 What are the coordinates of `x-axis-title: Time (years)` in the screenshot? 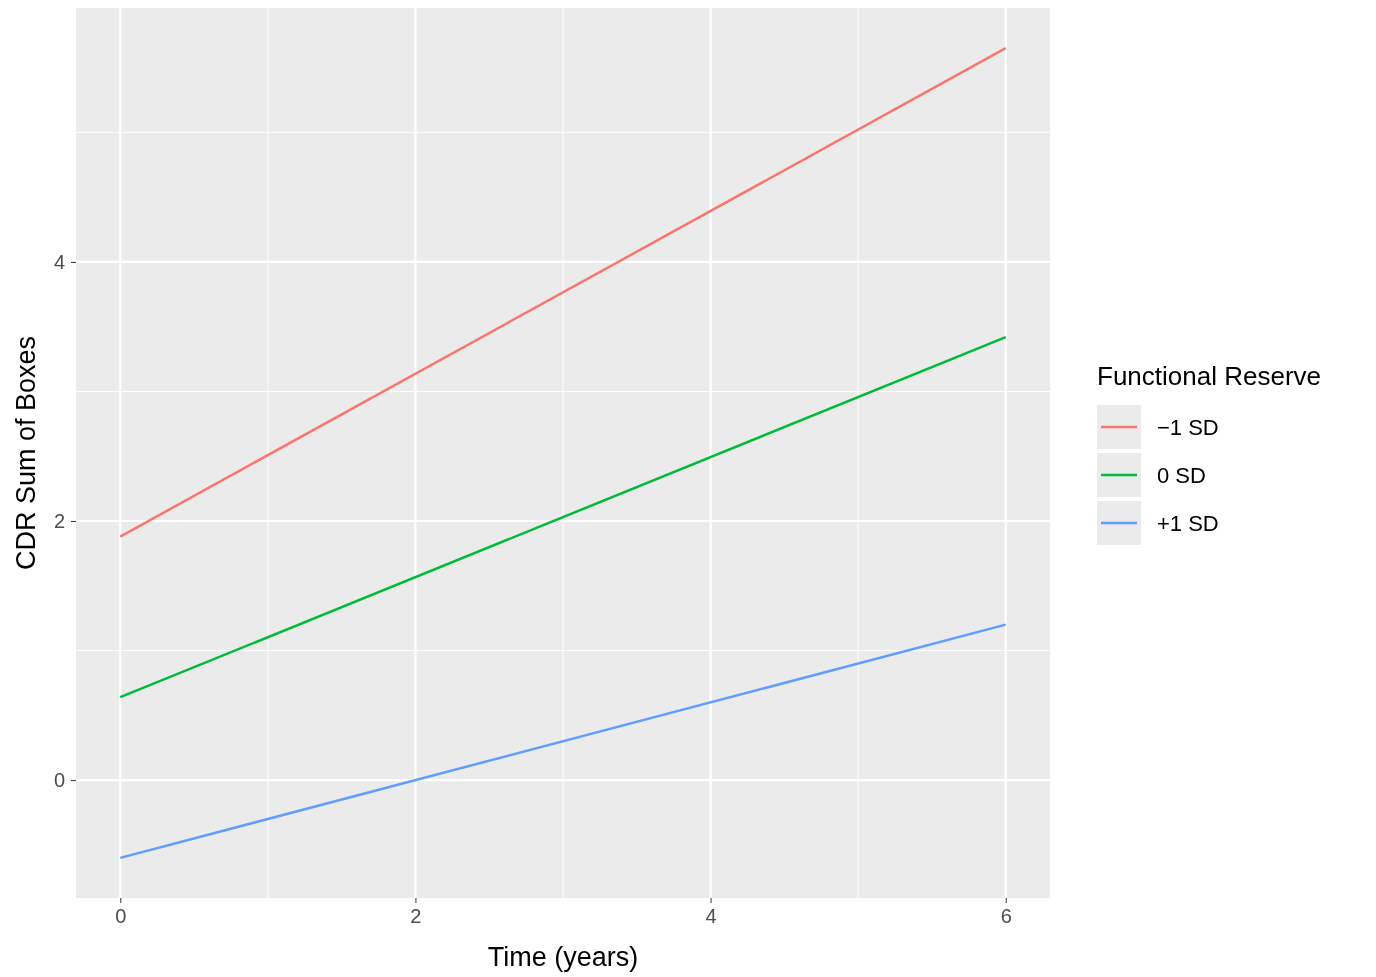 It's located at (563, 957).